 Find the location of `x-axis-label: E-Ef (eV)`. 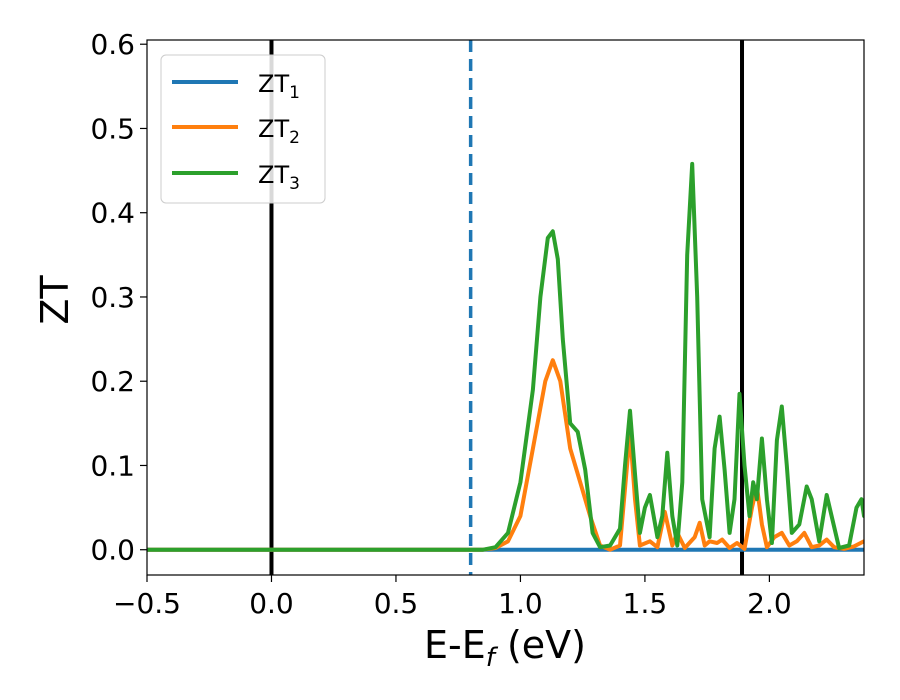

x-axis-label: E-Ef (eV) is located at coordinates (505, 648).